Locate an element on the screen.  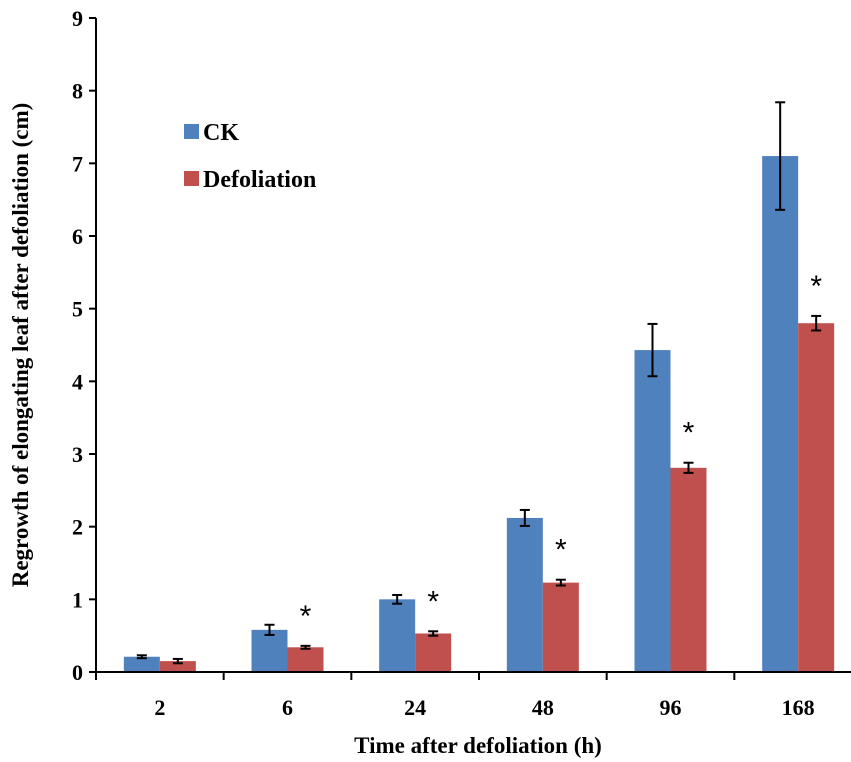
legend-swatch-defoliation is located at coordinates (191, 178).